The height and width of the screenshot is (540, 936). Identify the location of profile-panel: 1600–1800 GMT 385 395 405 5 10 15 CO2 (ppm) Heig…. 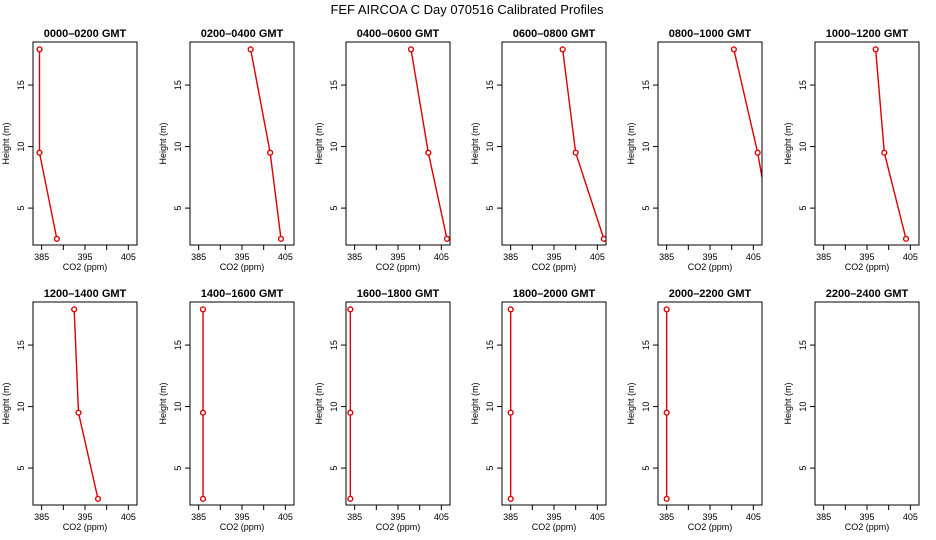
(382, 410).